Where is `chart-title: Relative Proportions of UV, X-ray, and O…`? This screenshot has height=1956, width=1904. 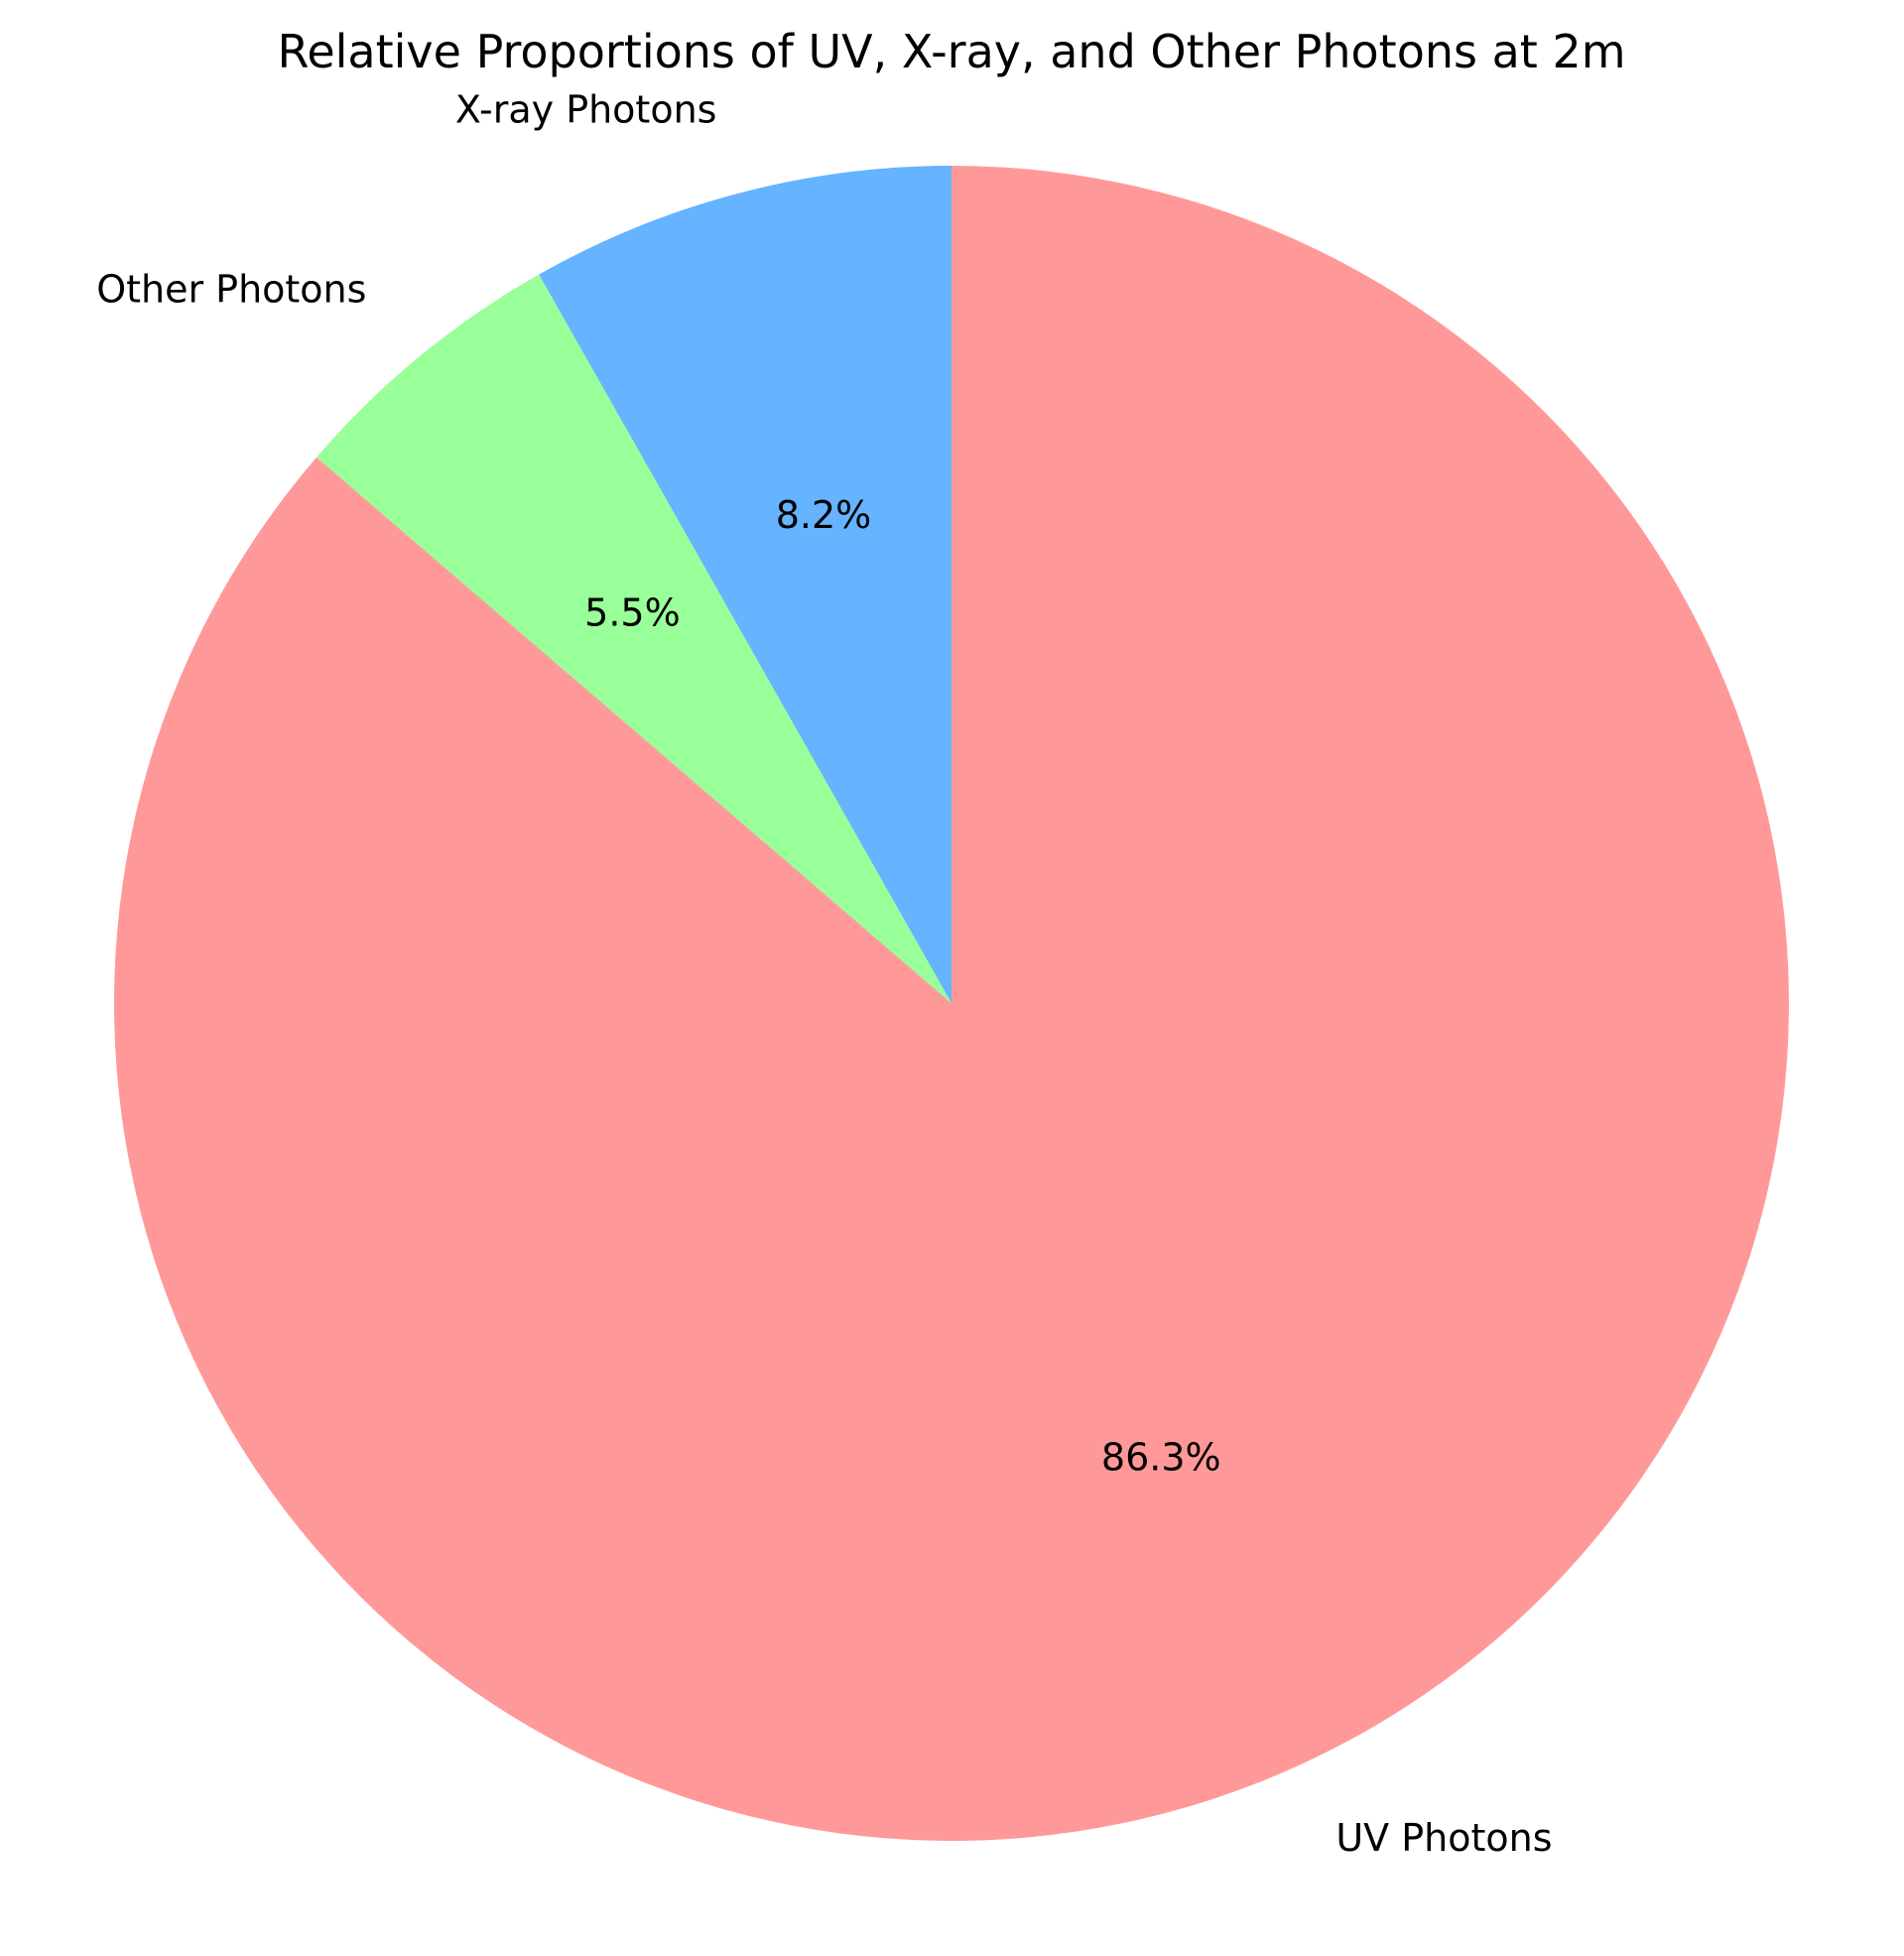 chart-title: Relative Proportions of UV, X-ray, and O… is located at coordinates (951, 51).